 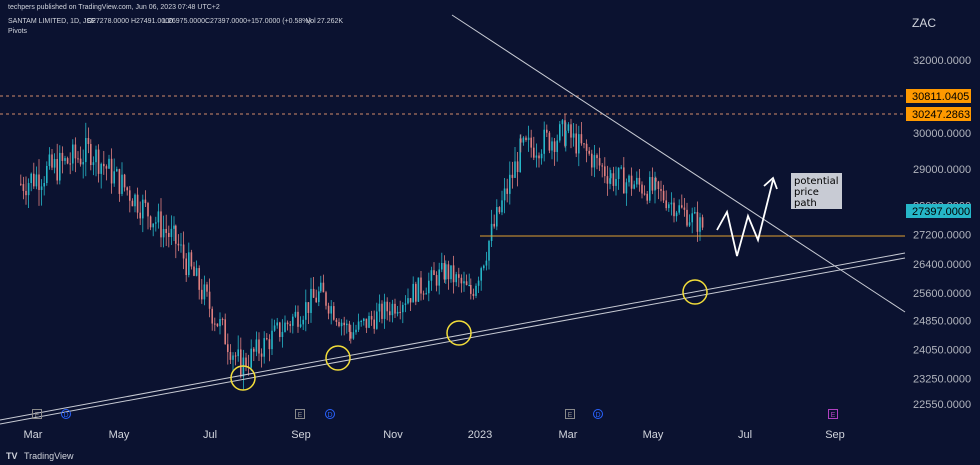 What do you see at coordinates (330, 21) in the screenshot?
I see `volume-value: 27.262K` at bounding box center [330, 21].